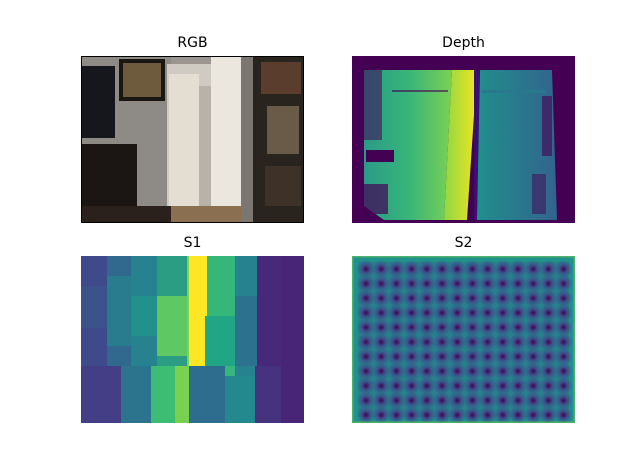 The image size is (640, 476). What do you see at coordinates (192, 243) in the screenshot?
I see `panel-title-s1: S1` at bounding box center [192, 243].